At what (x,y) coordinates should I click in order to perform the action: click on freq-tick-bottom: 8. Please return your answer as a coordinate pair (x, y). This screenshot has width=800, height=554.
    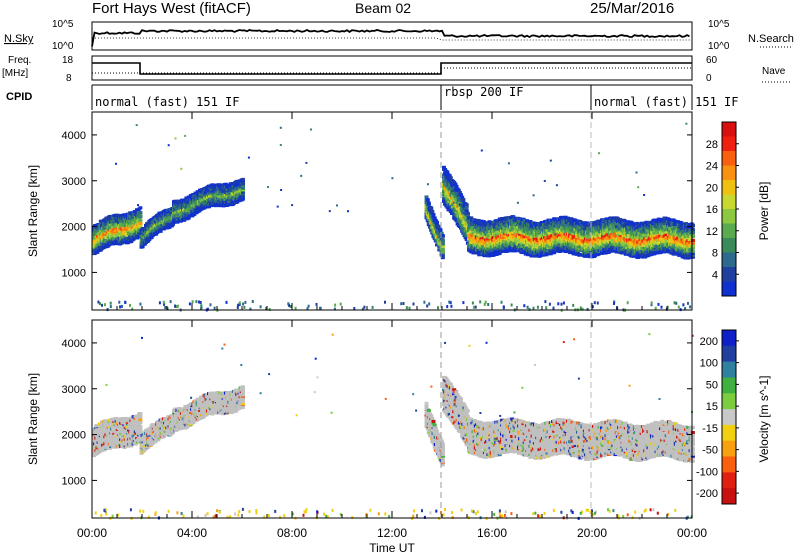
    Looking at the image, I should click on (69, 78).